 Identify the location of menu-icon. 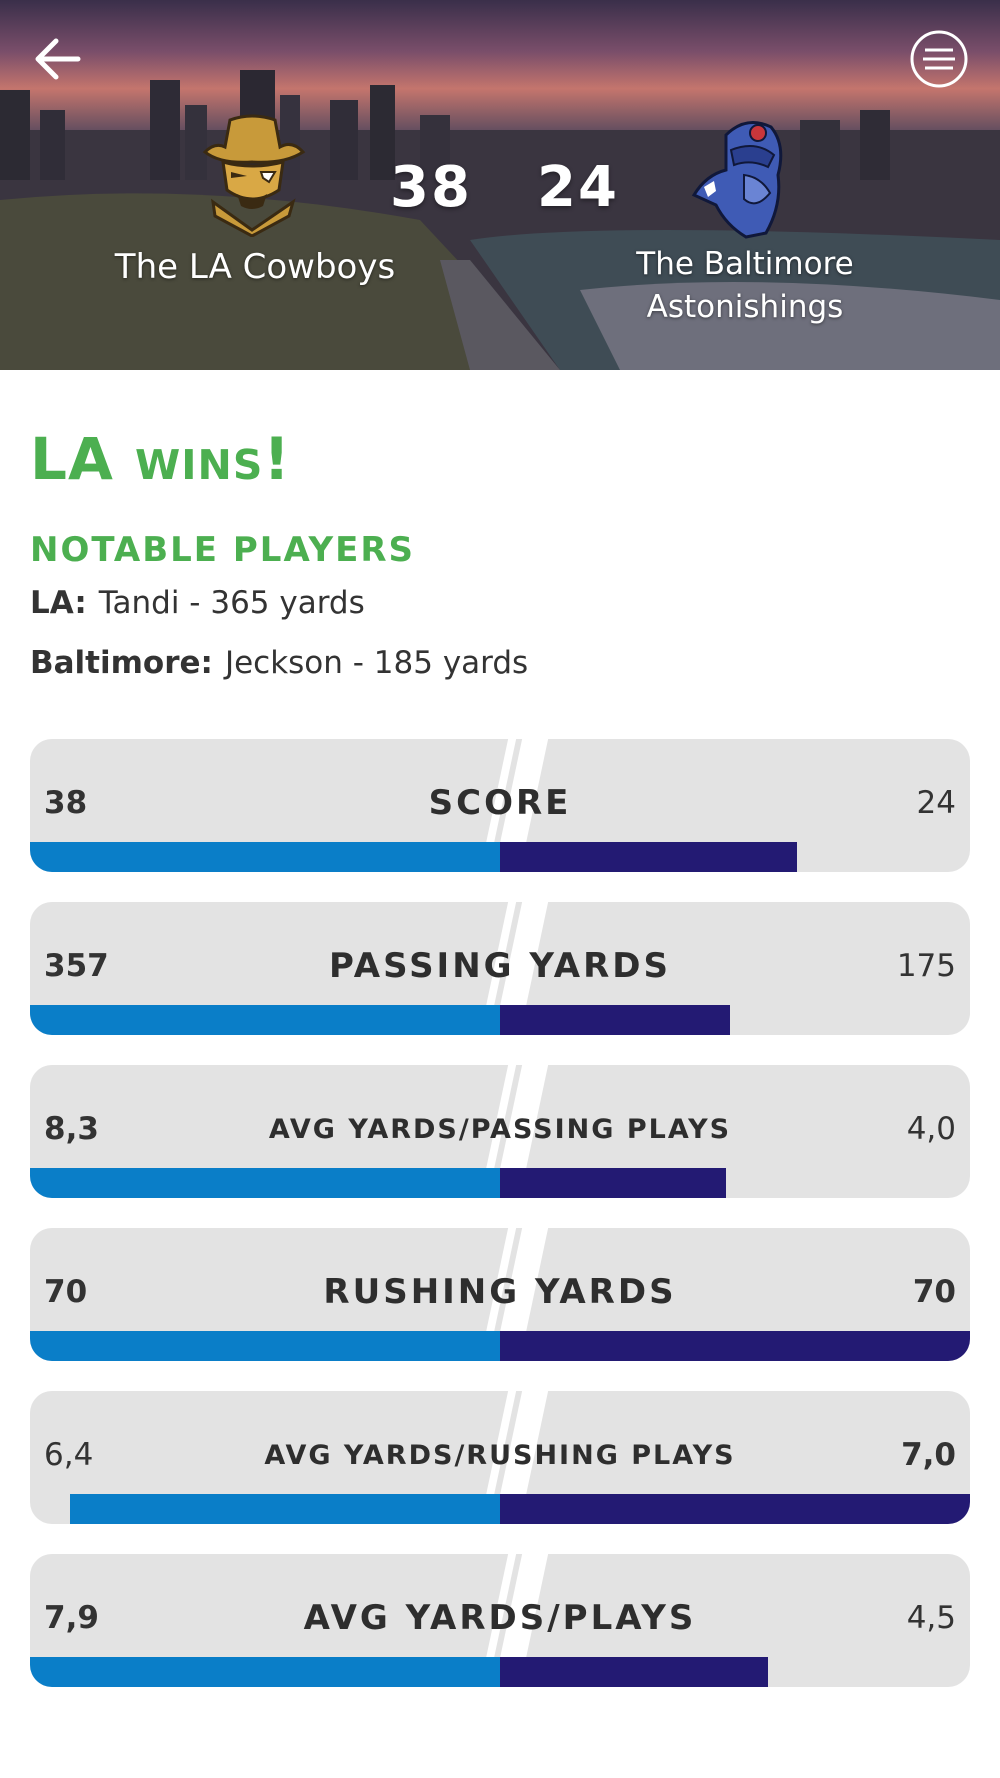
(939, 59).